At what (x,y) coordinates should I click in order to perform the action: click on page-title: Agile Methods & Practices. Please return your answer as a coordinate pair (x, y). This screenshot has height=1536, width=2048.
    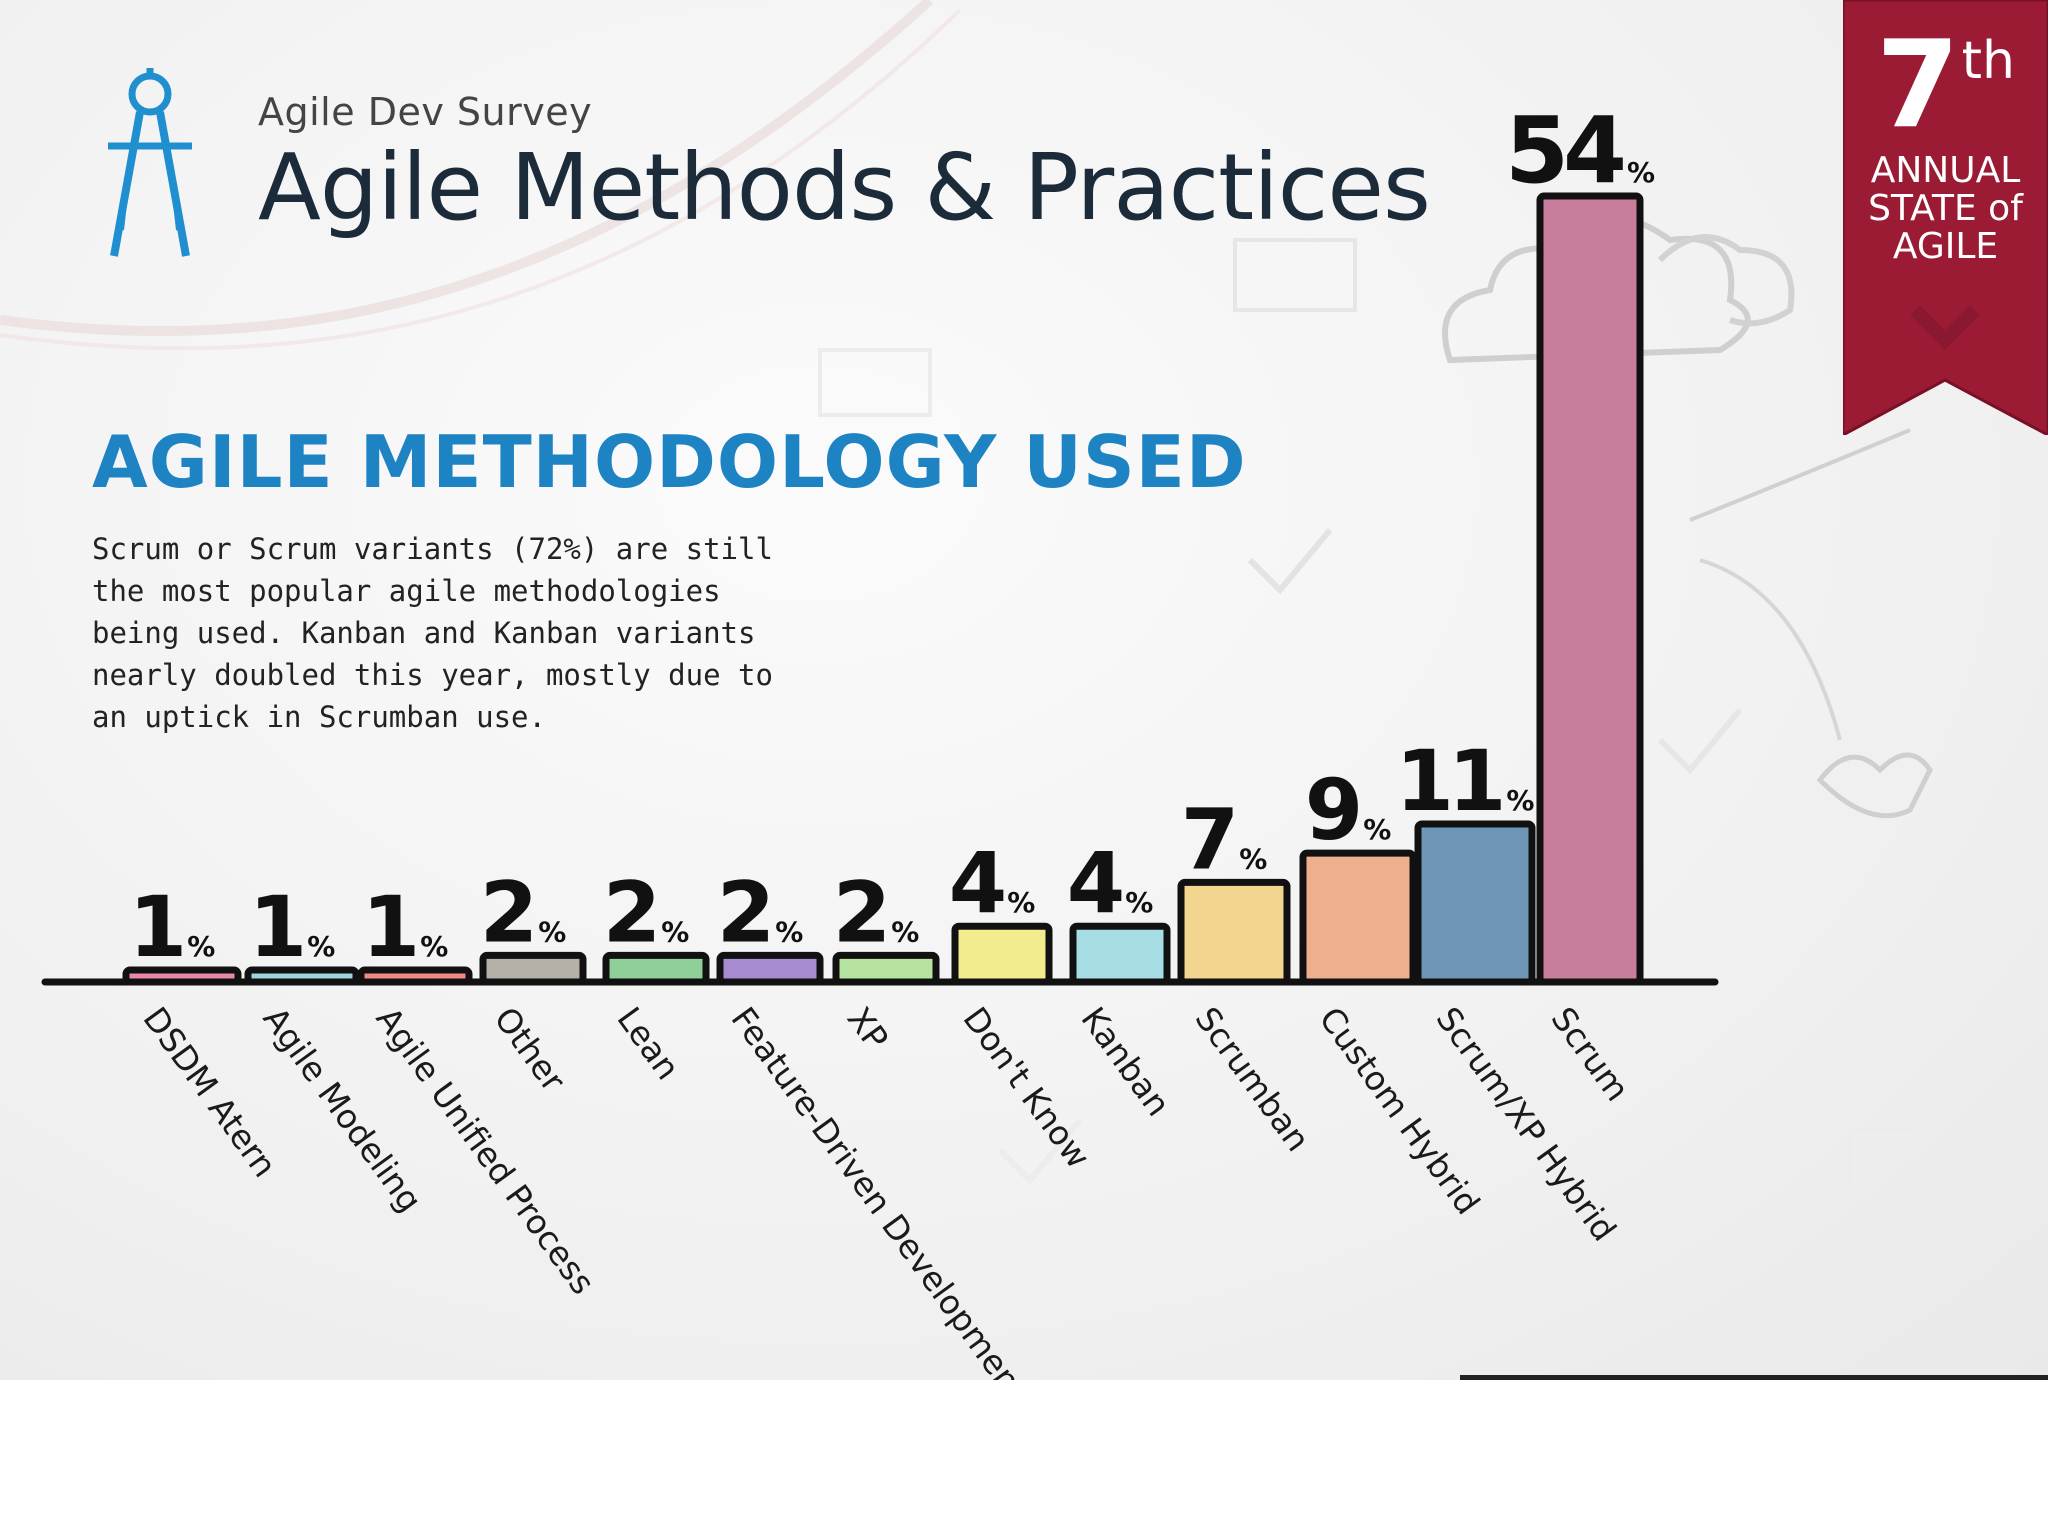
    Looking at the image, I should click on (844, 187).